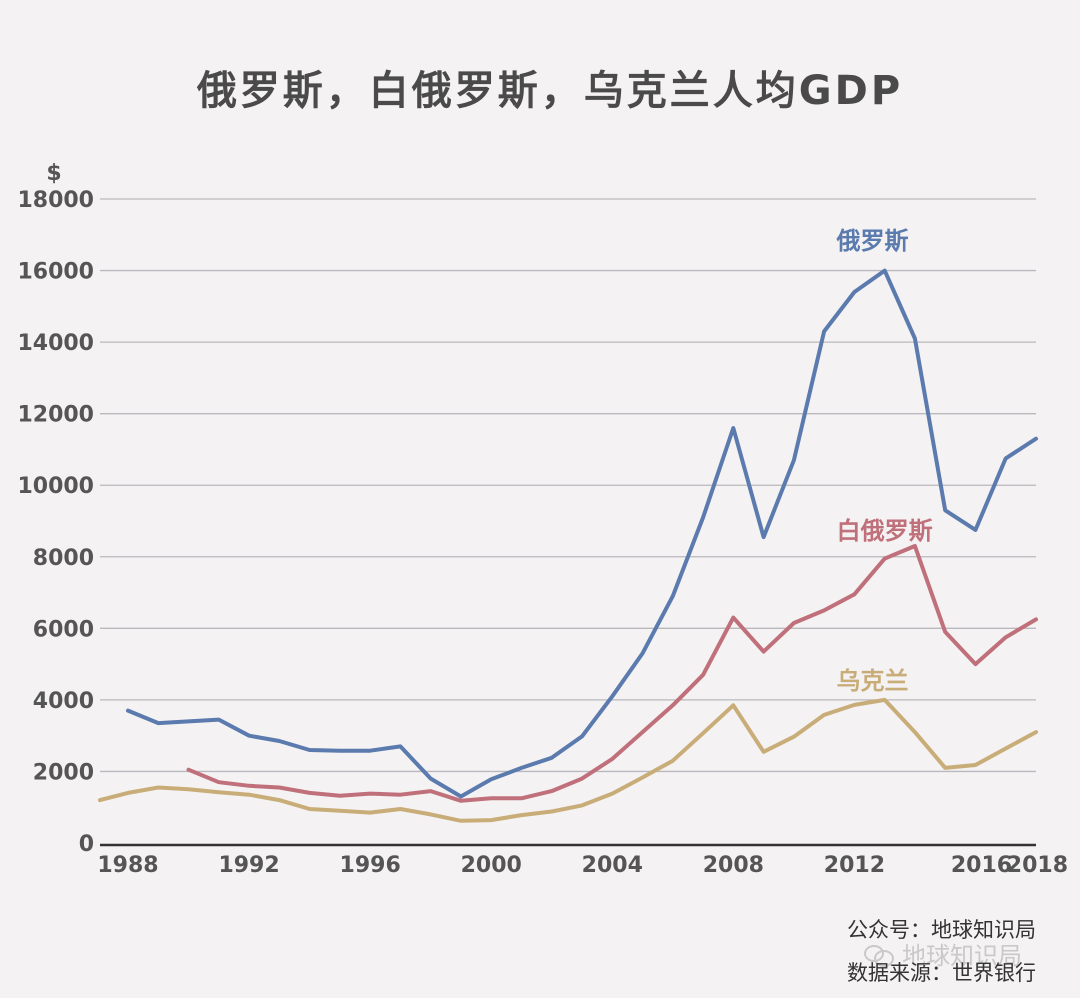 The image size is (1080, 998). I want to click on y-tick-label: 2000, so click(63, 772).